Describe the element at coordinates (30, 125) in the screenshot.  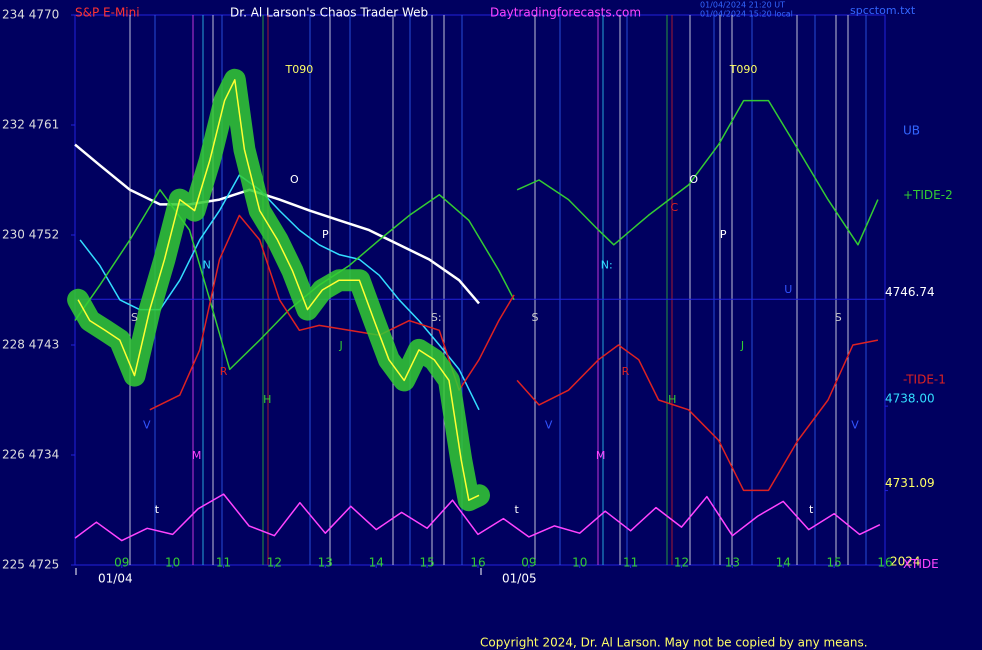
I see `y-tick-label: 232 4761` at that location.